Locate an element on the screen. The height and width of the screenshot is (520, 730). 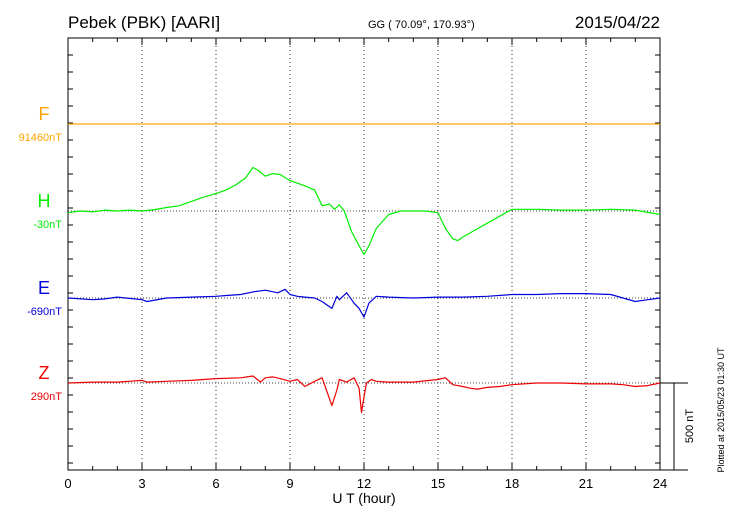
x-tick-label-0: 0 is located at coordinates (67, 483).